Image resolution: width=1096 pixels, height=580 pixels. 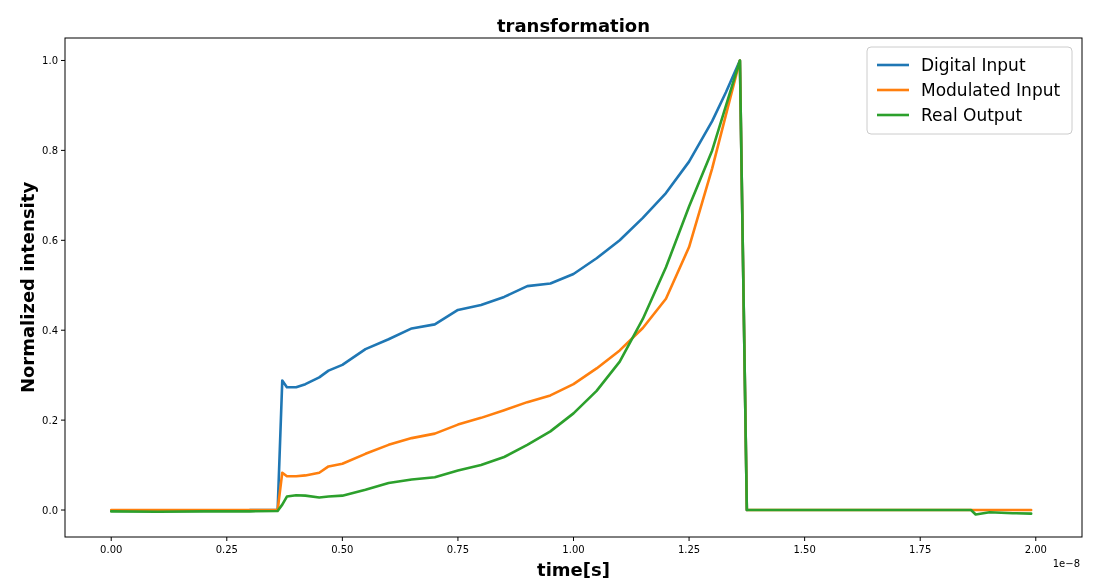 What do you see at coordinates (973, 65) in the screenshot?
I see `legend-label: Digital Input` at bounding box center [973, 65].